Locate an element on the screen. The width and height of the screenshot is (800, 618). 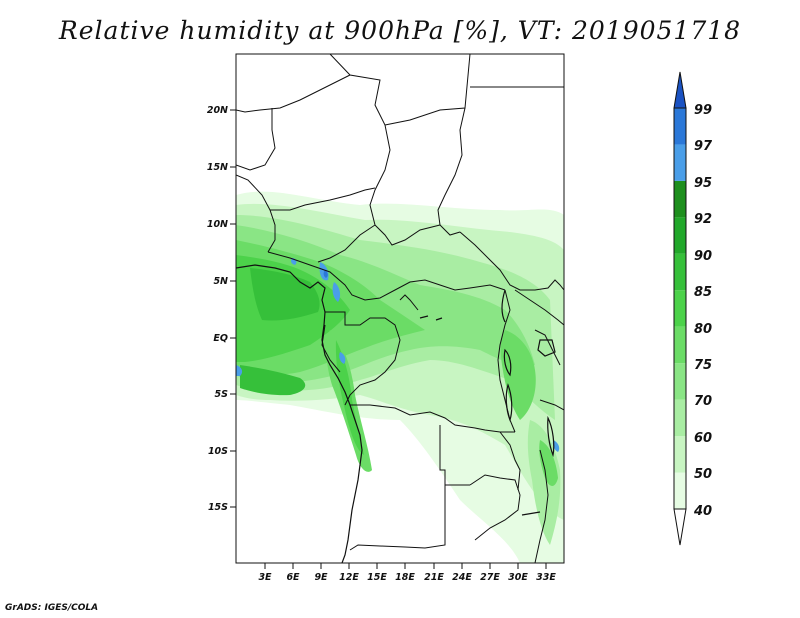
colorbar-label: 95 is located at coordinates (703, 183).